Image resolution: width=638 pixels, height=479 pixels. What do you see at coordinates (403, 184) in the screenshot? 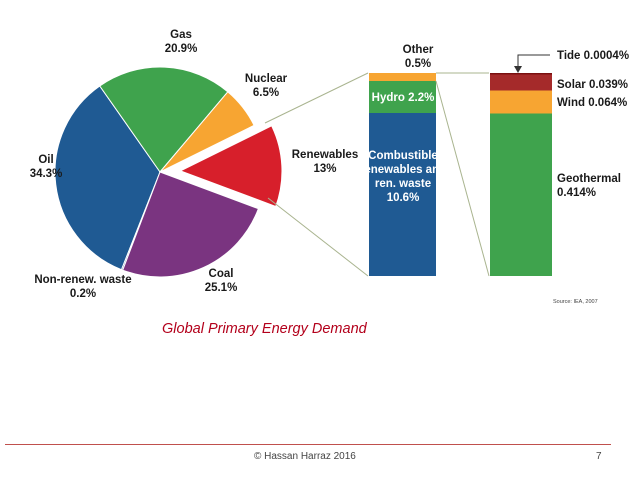
I see `label-combustible-line3: ren. waste` at bounding box center [403, 184].